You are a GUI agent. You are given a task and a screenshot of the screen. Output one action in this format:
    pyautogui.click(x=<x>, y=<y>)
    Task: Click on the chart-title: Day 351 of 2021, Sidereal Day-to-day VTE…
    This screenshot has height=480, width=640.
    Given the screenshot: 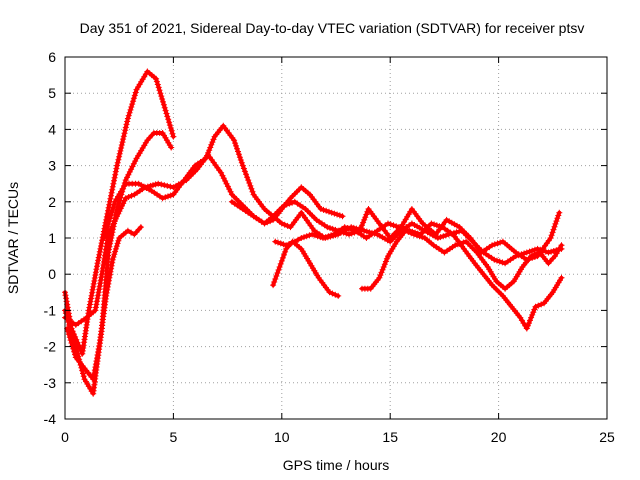 What is the action you would take?
    pyautogui.click(x=332, y=28)
    